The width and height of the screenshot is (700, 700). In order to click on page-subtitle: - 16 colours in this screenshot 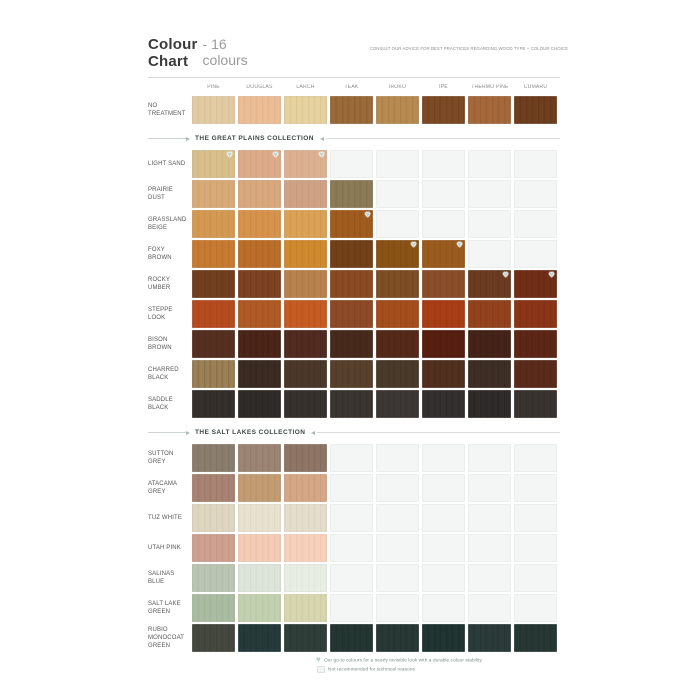, I will do `click(225, 52)`.